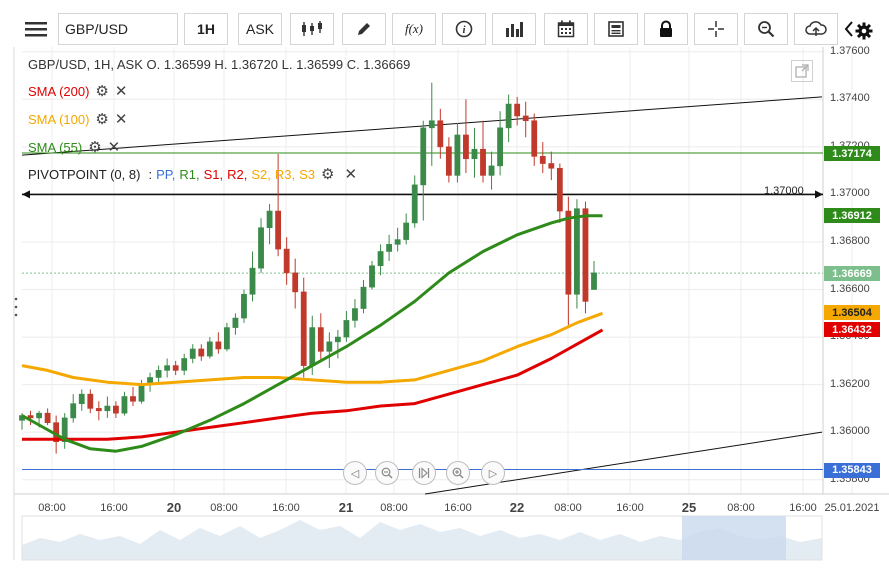 Image resolution: width=889 pixels, height=570 pixels. I want to click on x-tick-label: 21, so click(346, 507).